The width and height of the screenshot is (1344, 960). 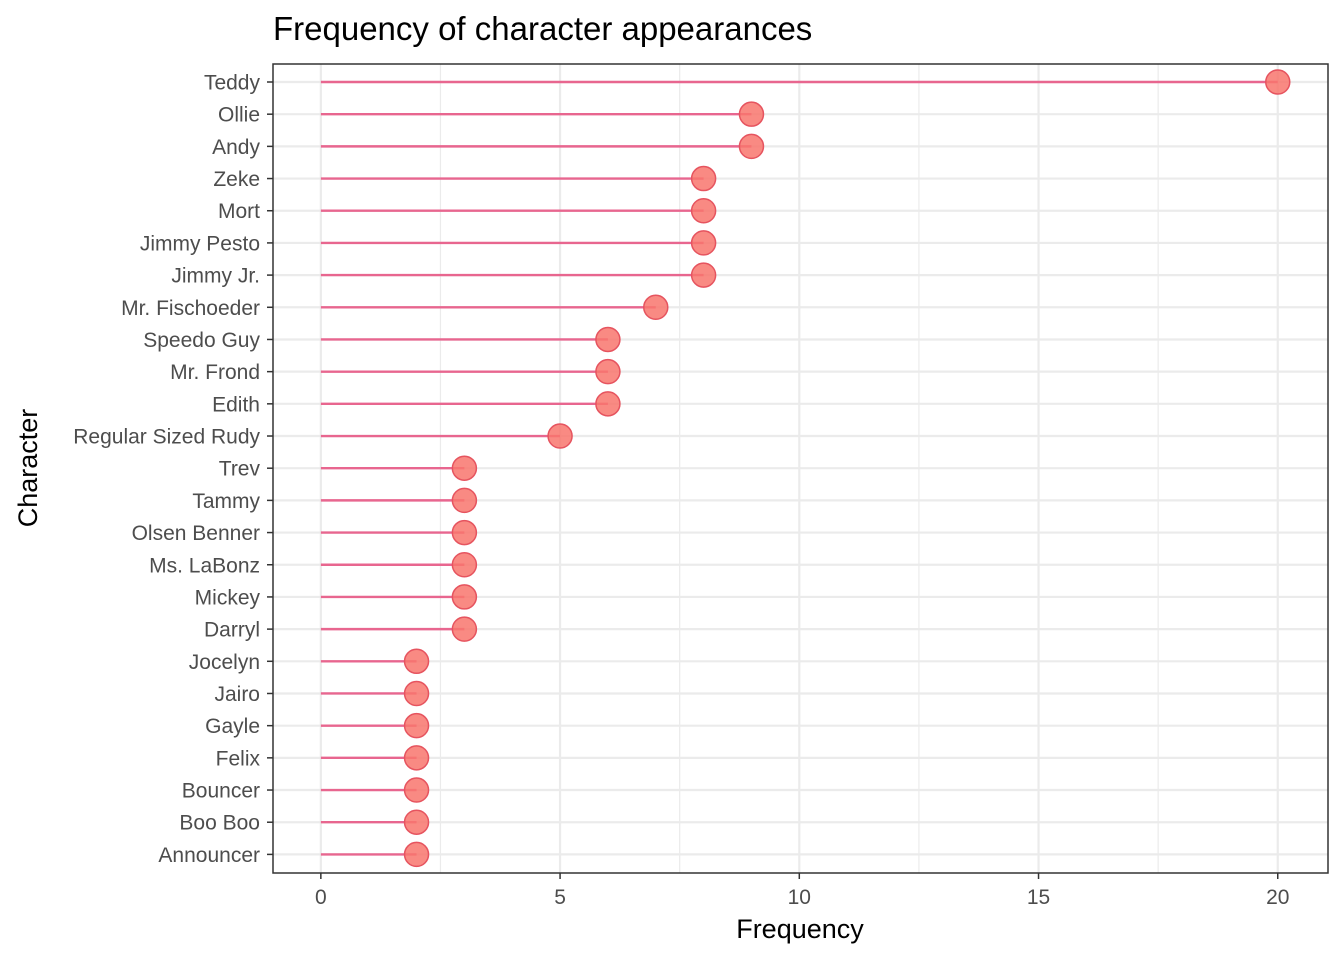 What do you see at coordinates (166, 437) in the screenshot?
I see `y-tick-label: Regular Sized Rudy` at bounding box center [166, 437].